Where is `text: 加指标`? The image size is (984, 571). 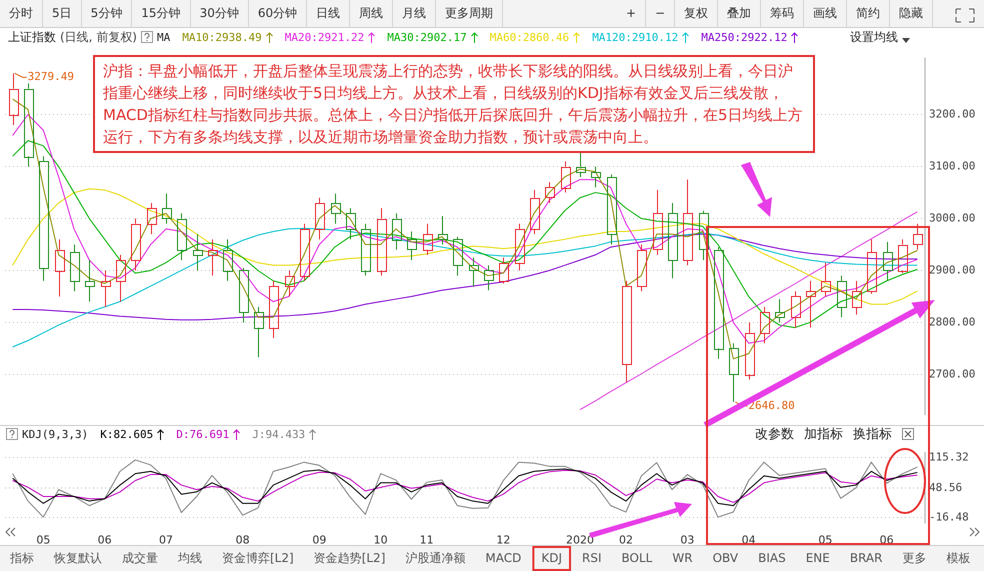
text: 加指标 is located at coordinates (823, 434).